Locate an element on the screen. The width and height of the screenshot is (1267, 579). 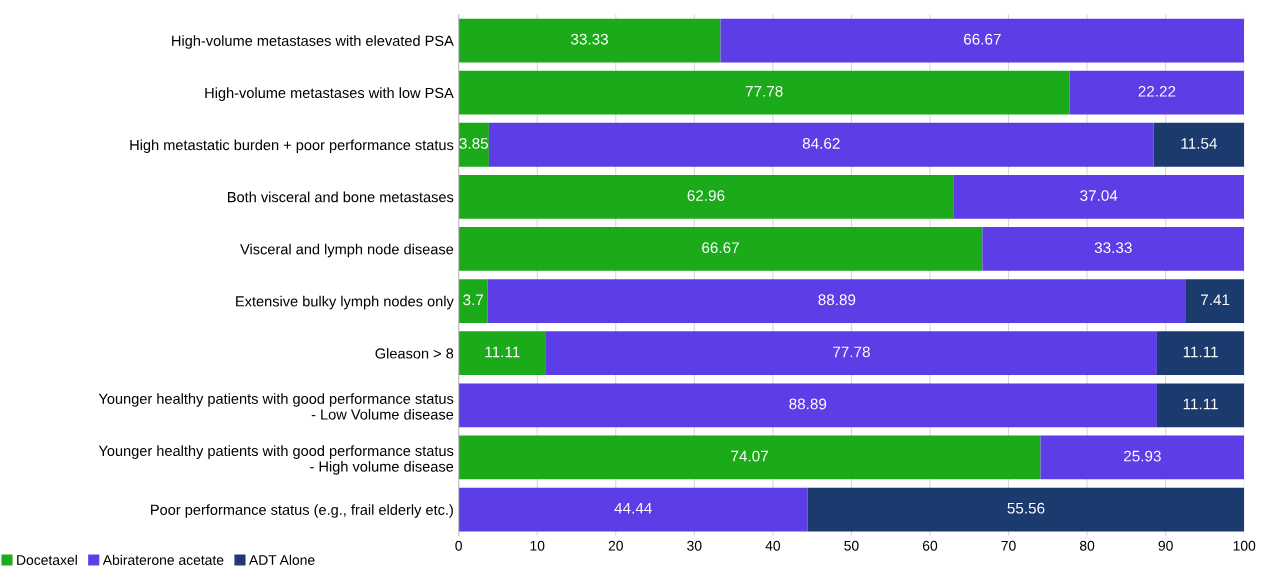
data-label: 74.07 is located at coordinates (749, 456).